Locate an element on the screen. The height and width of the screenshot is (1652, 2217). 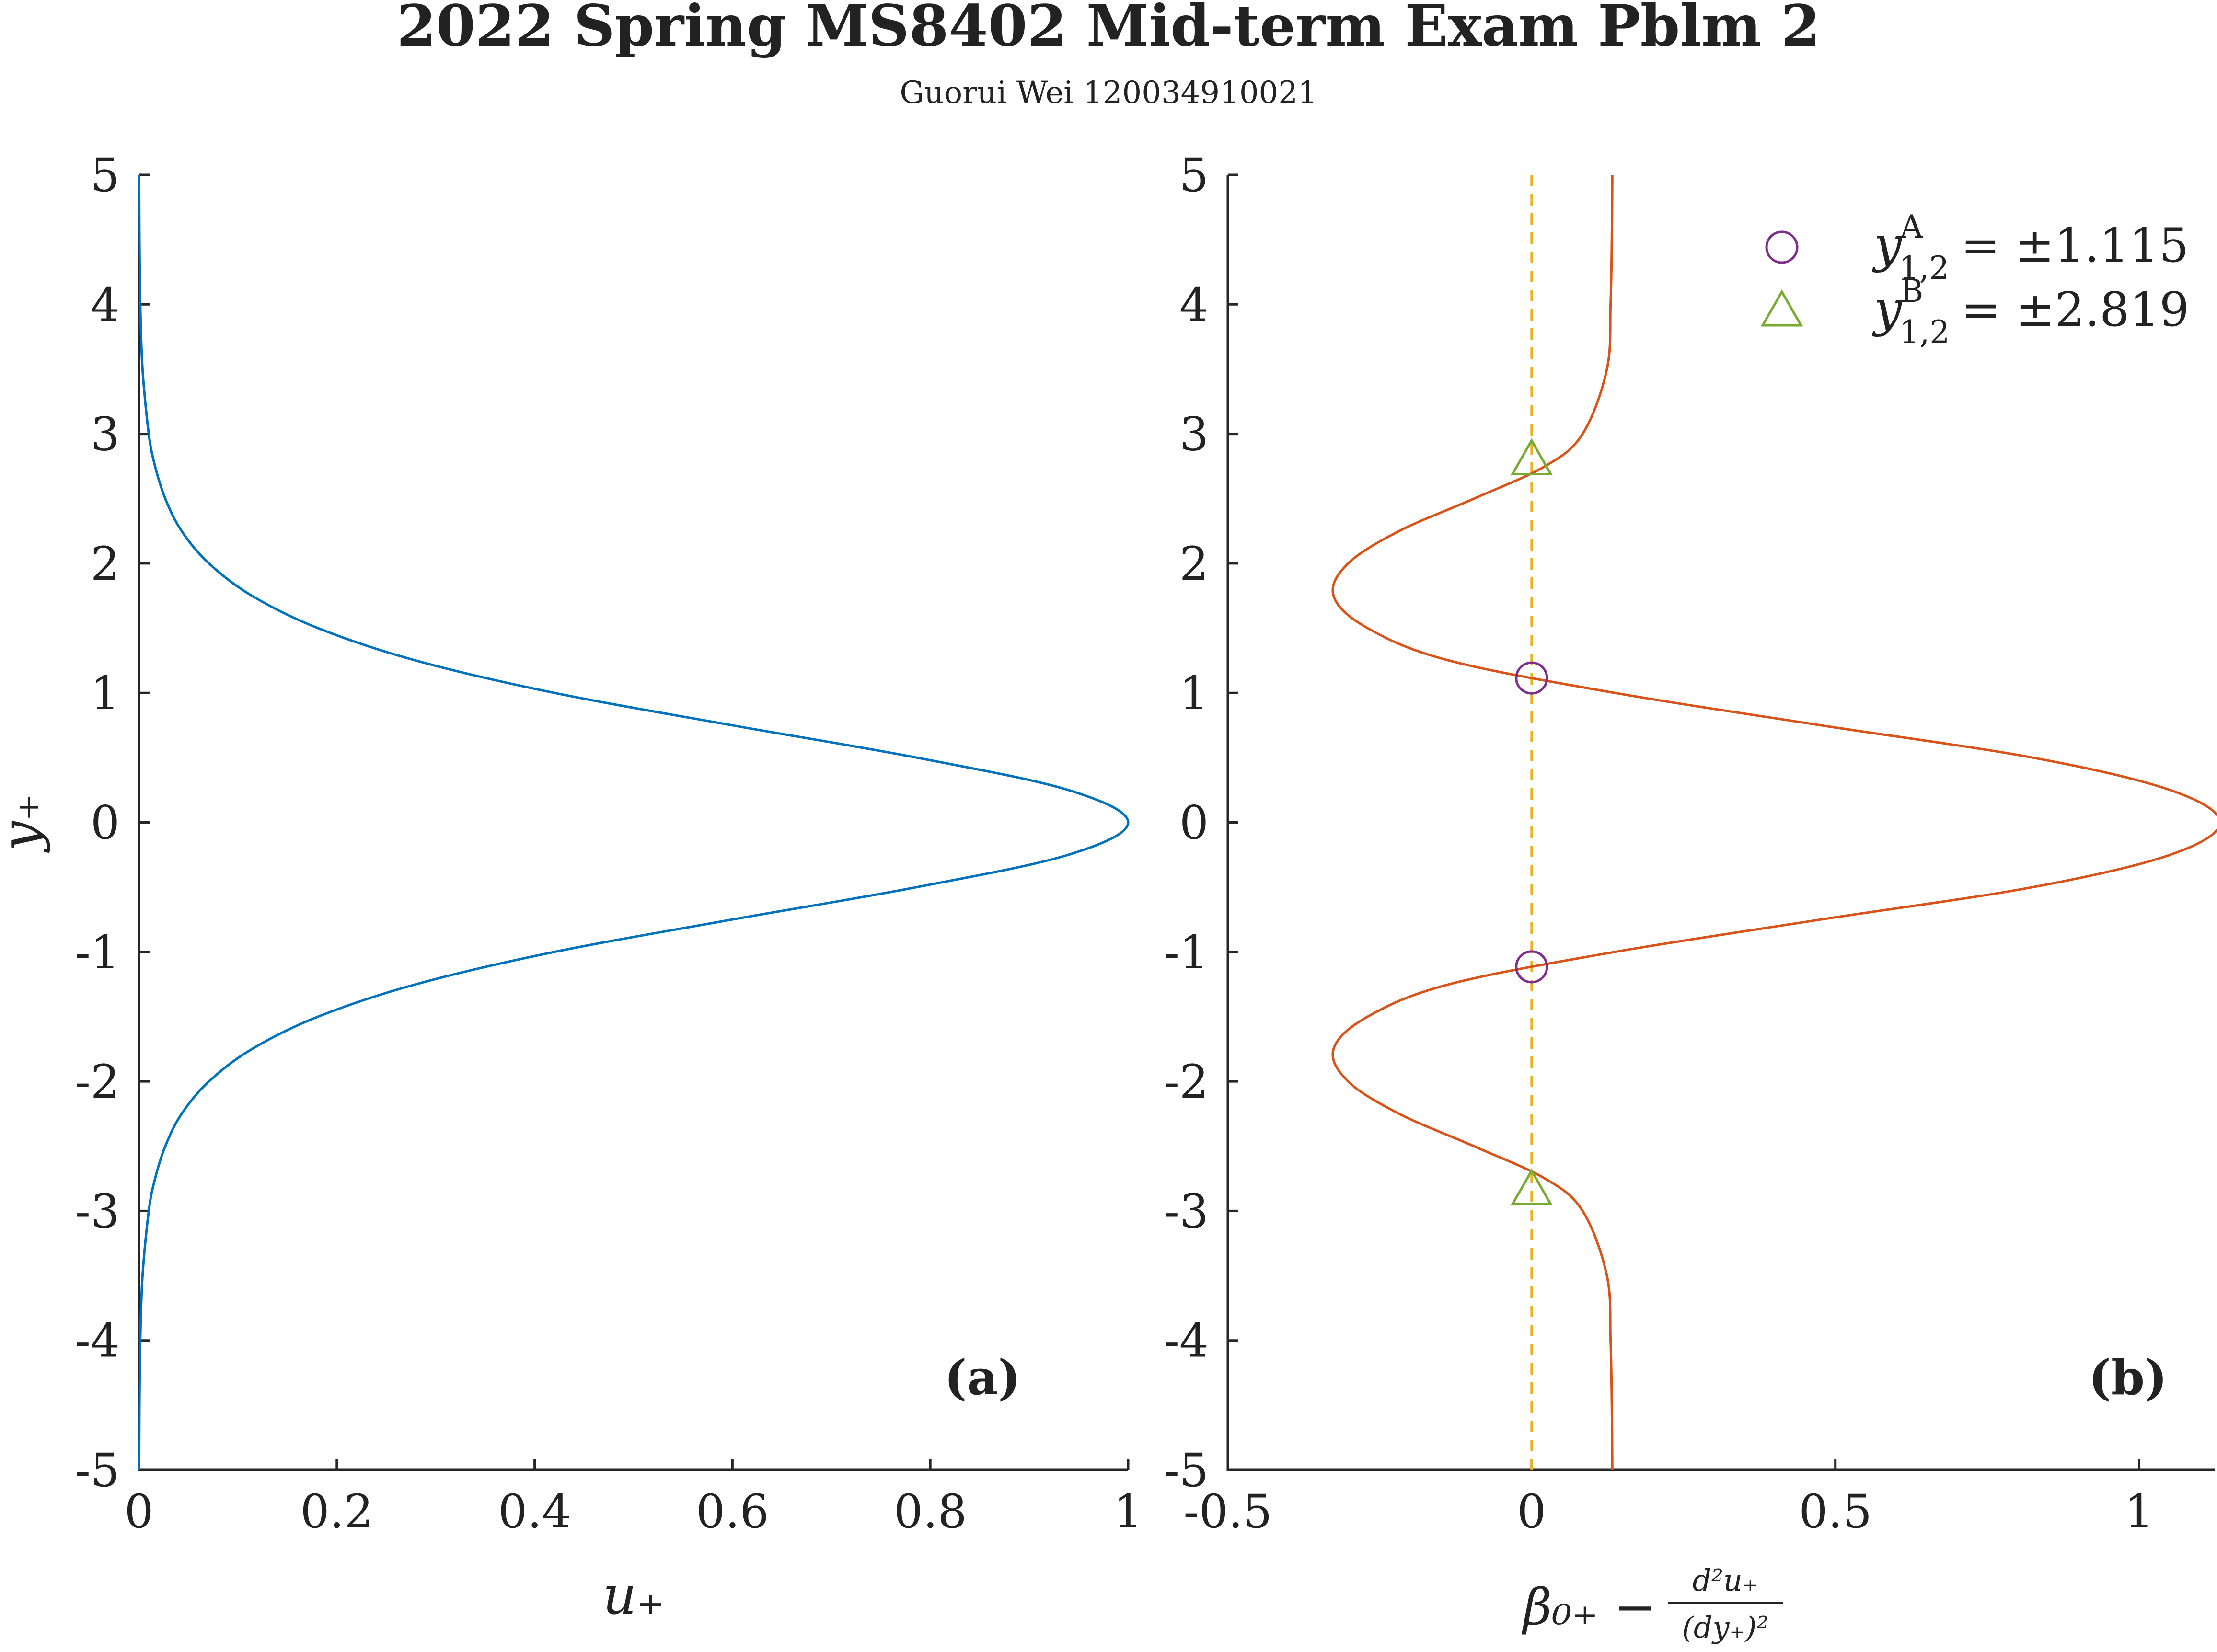
panel-b-y-tick-label: -3 is located at coordinates (1186, 1211).